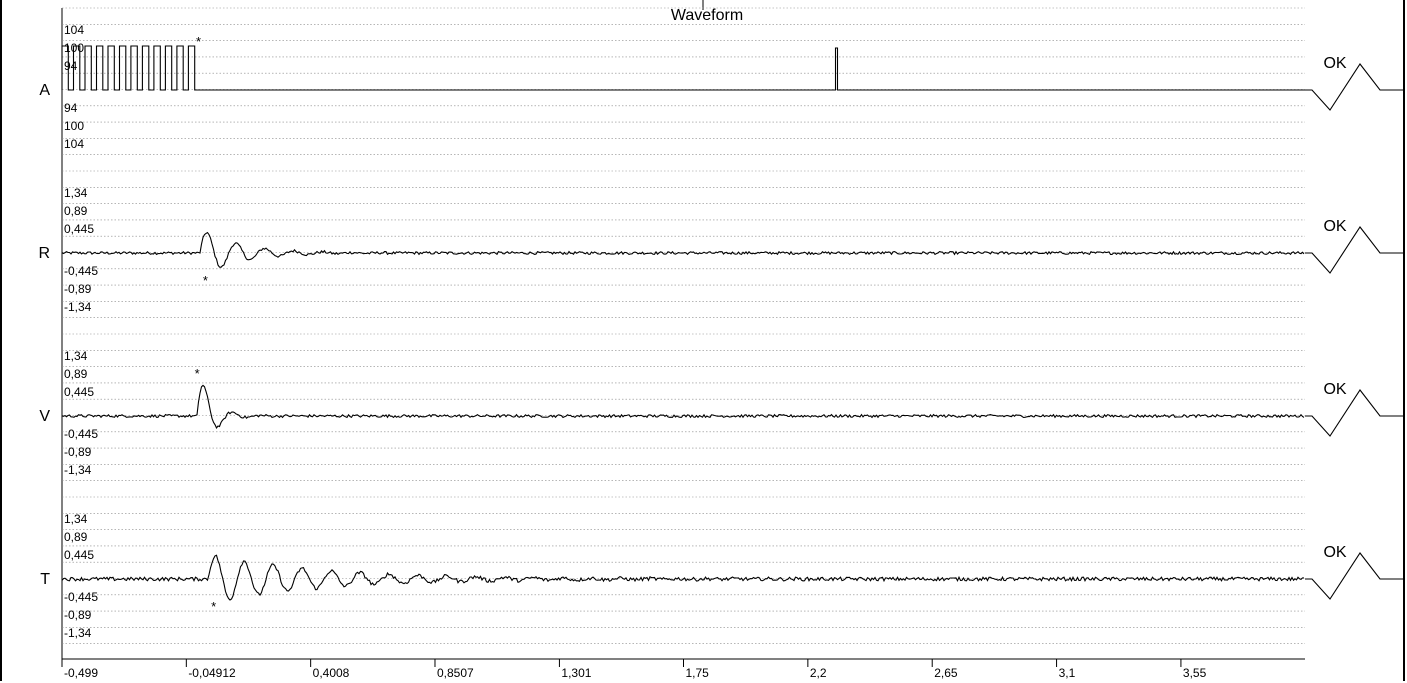 The height and width of the screenshot is (683, 1407). What do you see at coordinates (1334, 389) in the screenshot?
I see `status-ok-v: OK` at bounding box center [1334, 389].